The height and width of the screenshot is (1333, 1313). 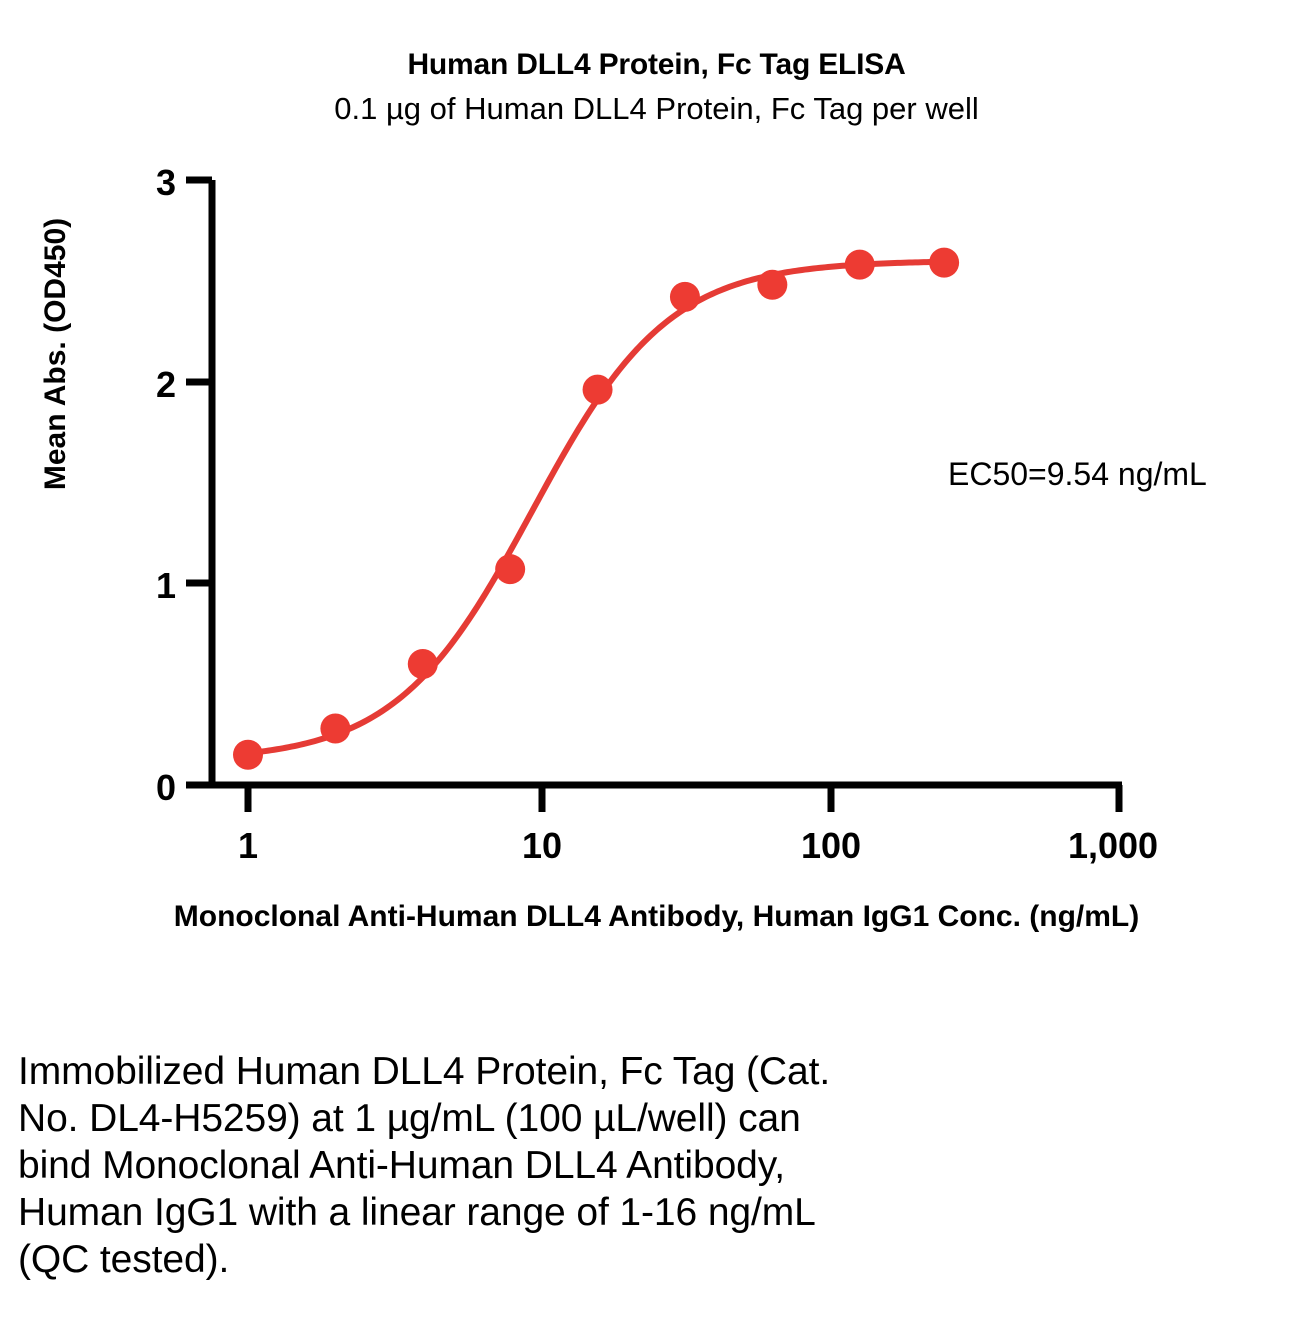 I want to click on y-tick-label-3: 3, so click(x=166, y=182).